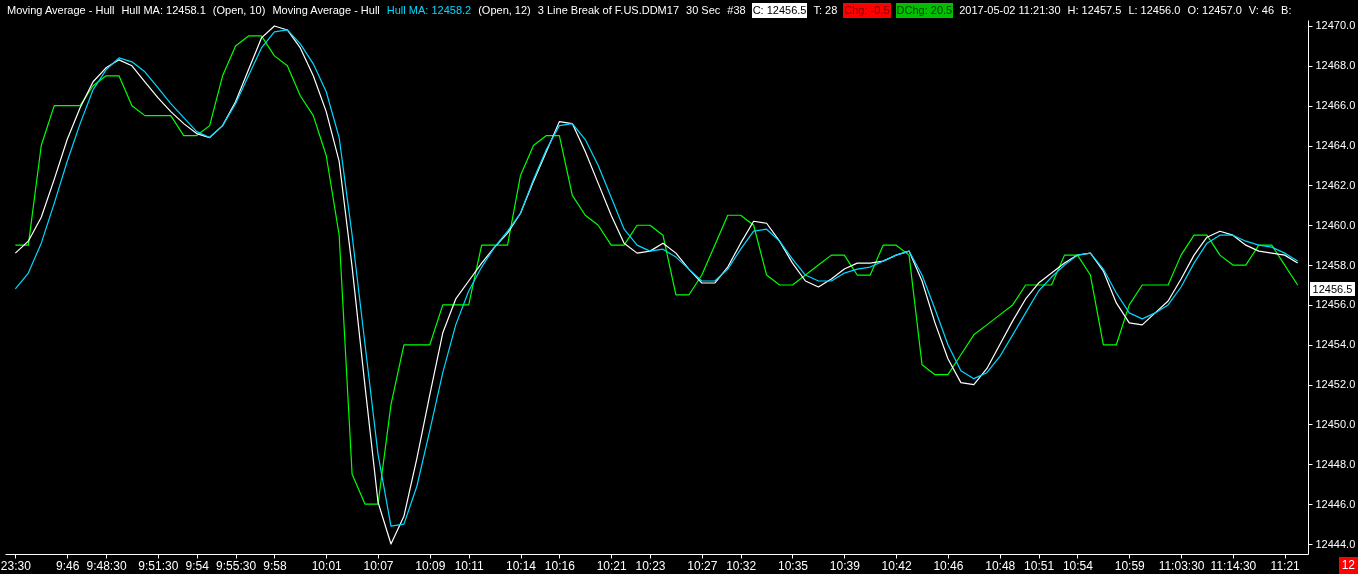 The image size is (1358, 574). What do you see at coordinates (1094, 10) in the screenshot?
I see `text: H: 12457.5` at bounding box center [1094, 10].